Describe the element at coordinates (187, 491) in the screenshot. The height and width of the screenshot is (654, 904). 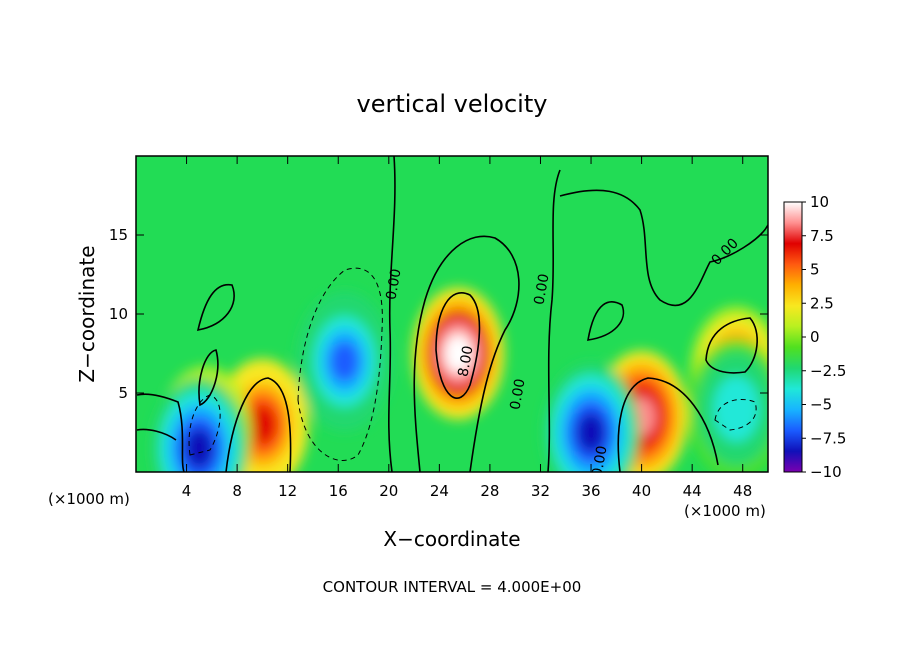
I see `x-tick-label: 4` at that location.